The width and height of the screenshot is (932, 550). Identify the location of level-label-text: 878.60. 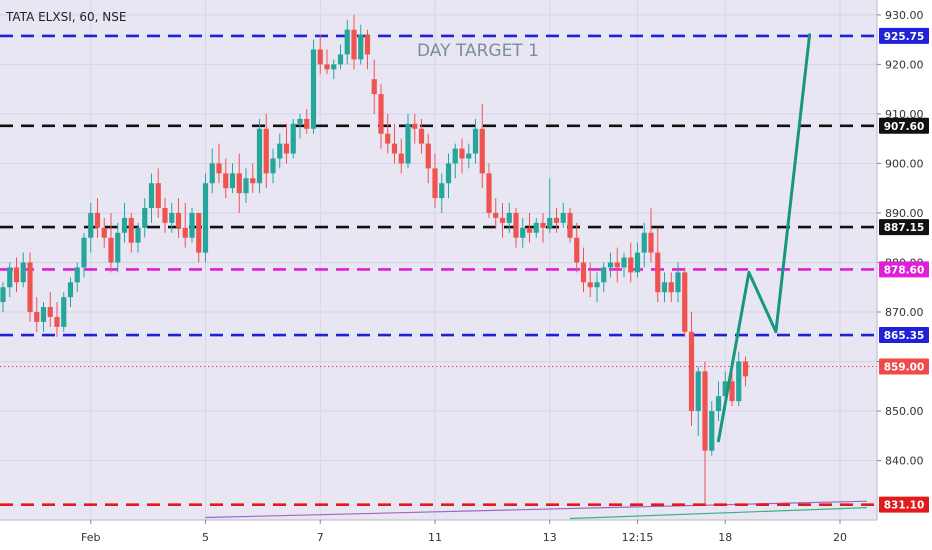
(904, 270).